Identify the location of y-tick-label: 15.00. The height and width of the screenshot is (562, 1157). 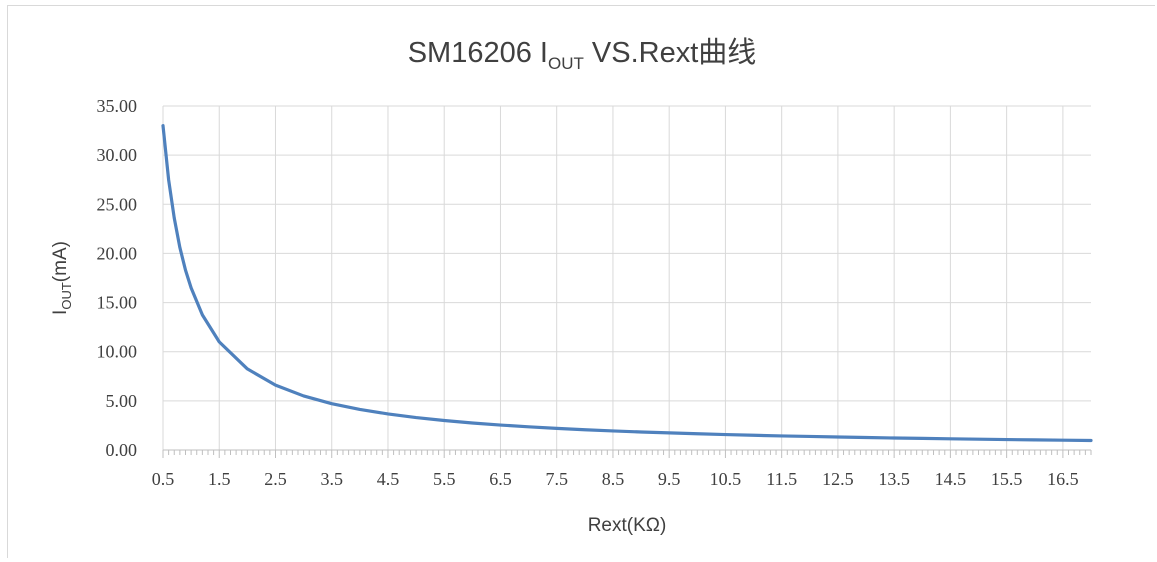
(117, 303).